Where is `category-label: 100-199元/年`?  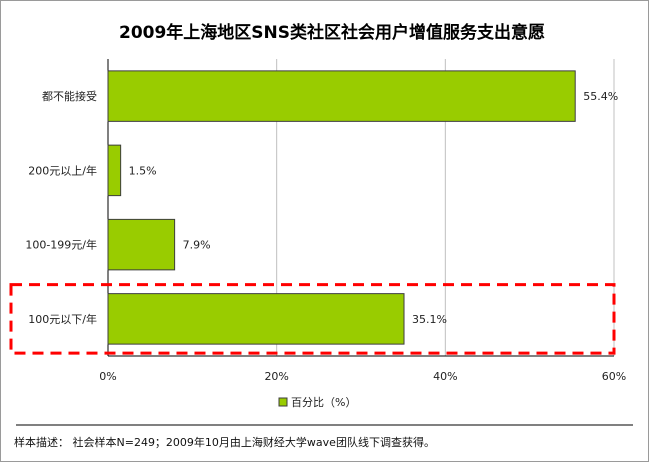 category-label: 100-199元/年 is located at coordinates (61, 245).